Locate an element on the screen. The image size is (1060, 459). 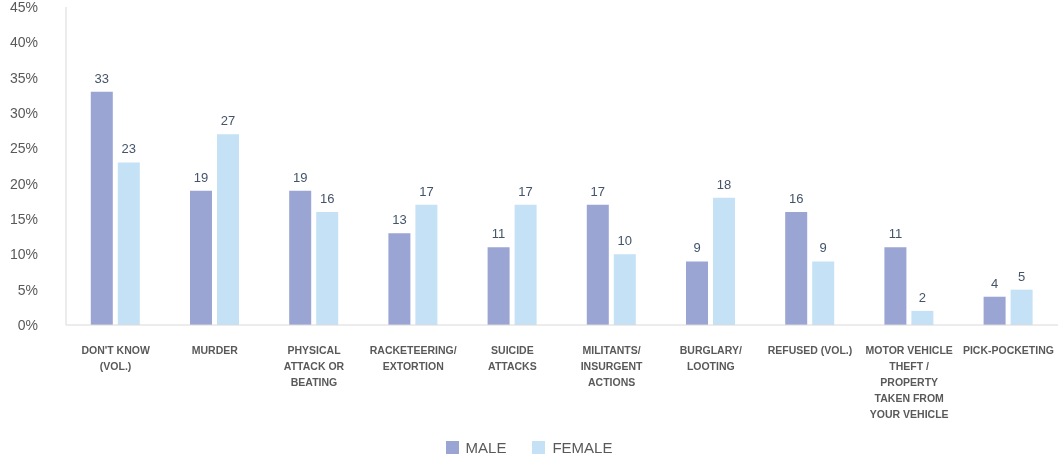
data-label: 18 is located at coordinates (724, 184).